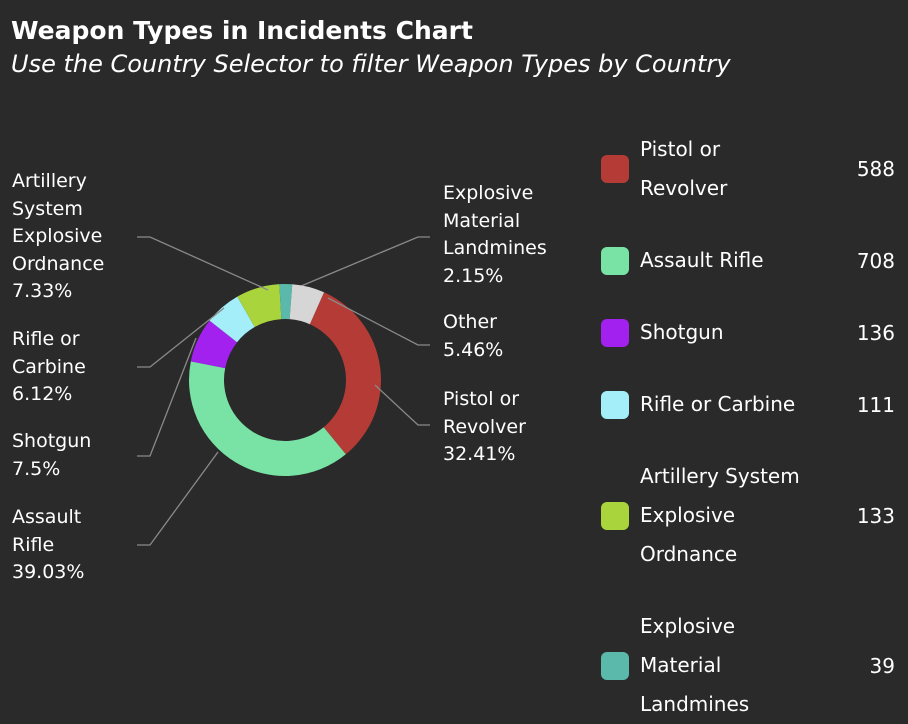 The height and width of the screenshot is (724, 908). I want to click on slice-label: Pistol or Revolver 32.41%, so click(499, 427).